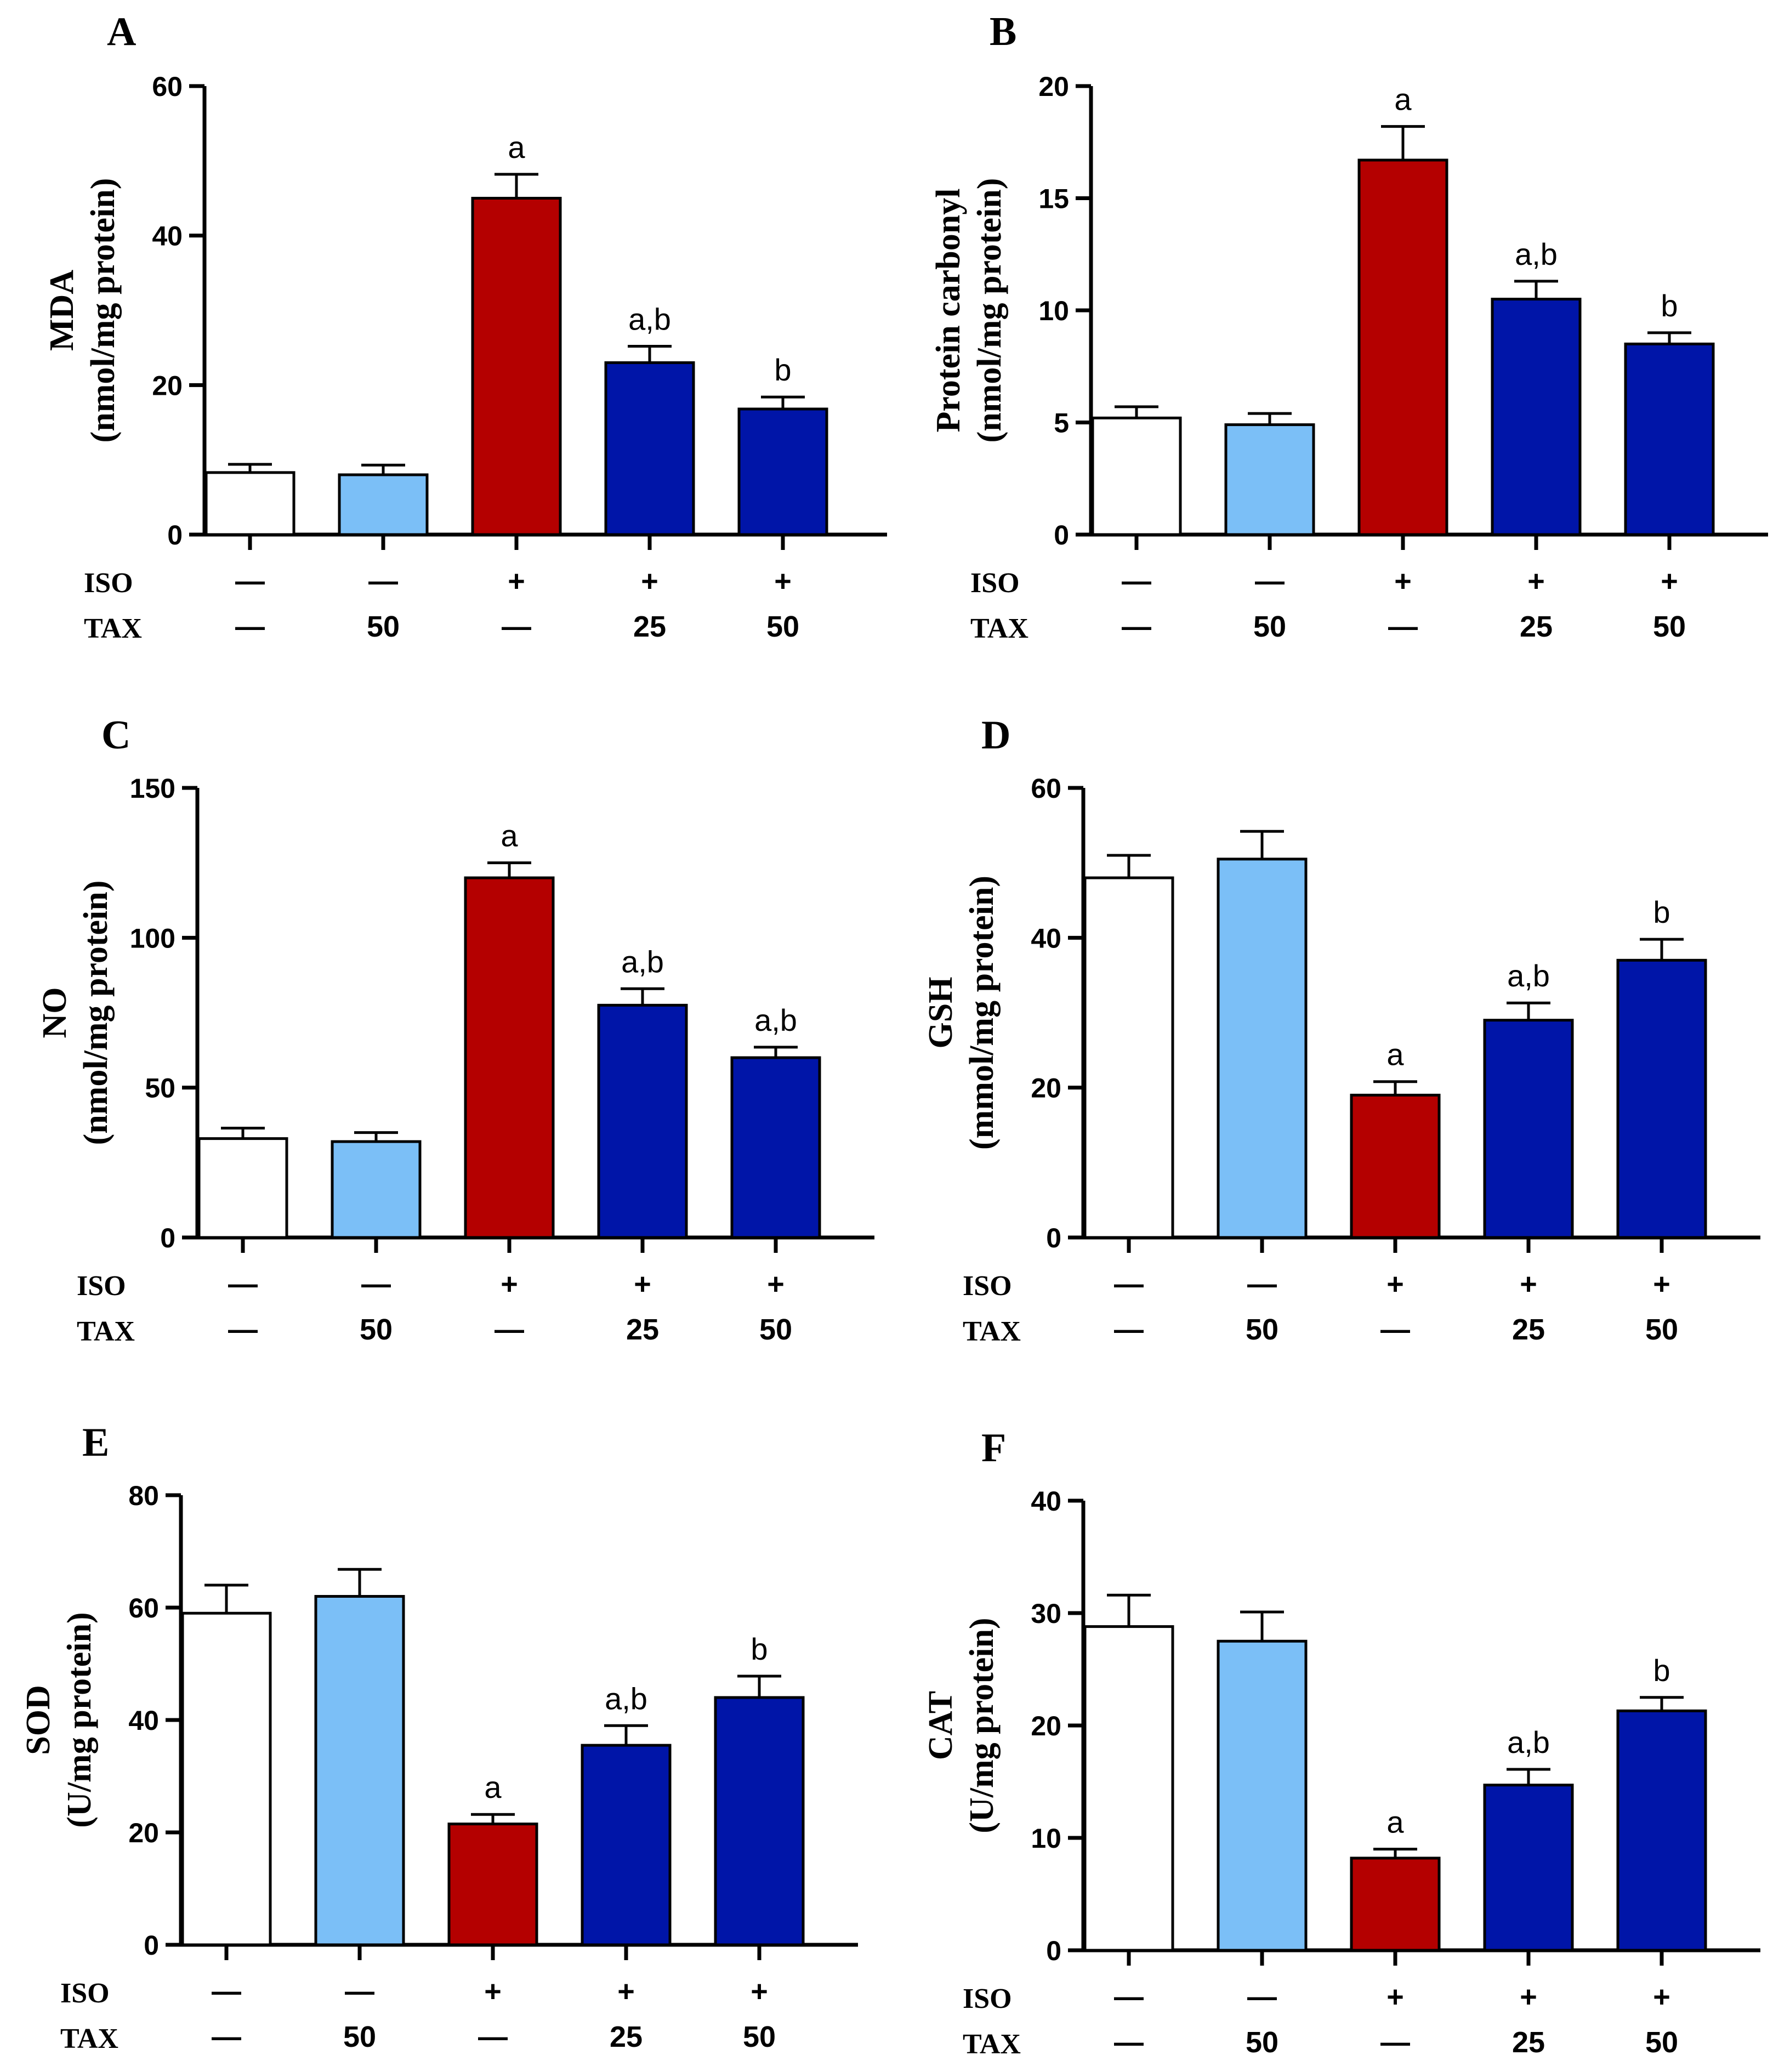 The image size is (1773, 2072). I want to click on panel-letter: E, so click(95, 1442).